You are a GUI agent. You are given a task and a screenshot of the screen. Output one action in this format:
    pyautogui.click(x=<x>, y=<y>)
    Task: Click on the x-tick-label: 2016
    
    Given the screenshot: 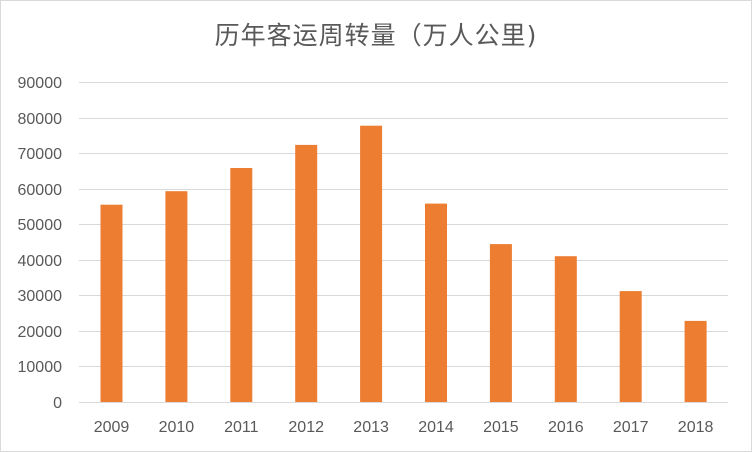 What is the action you would take?
    pyautogui.click(x=566, y=427)
    